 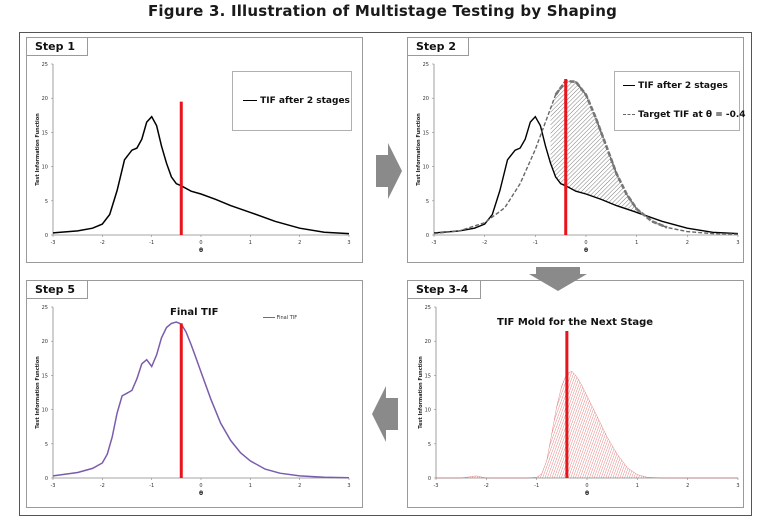 I want to click on step5-label: Step 5, so click(x=57, y=289).